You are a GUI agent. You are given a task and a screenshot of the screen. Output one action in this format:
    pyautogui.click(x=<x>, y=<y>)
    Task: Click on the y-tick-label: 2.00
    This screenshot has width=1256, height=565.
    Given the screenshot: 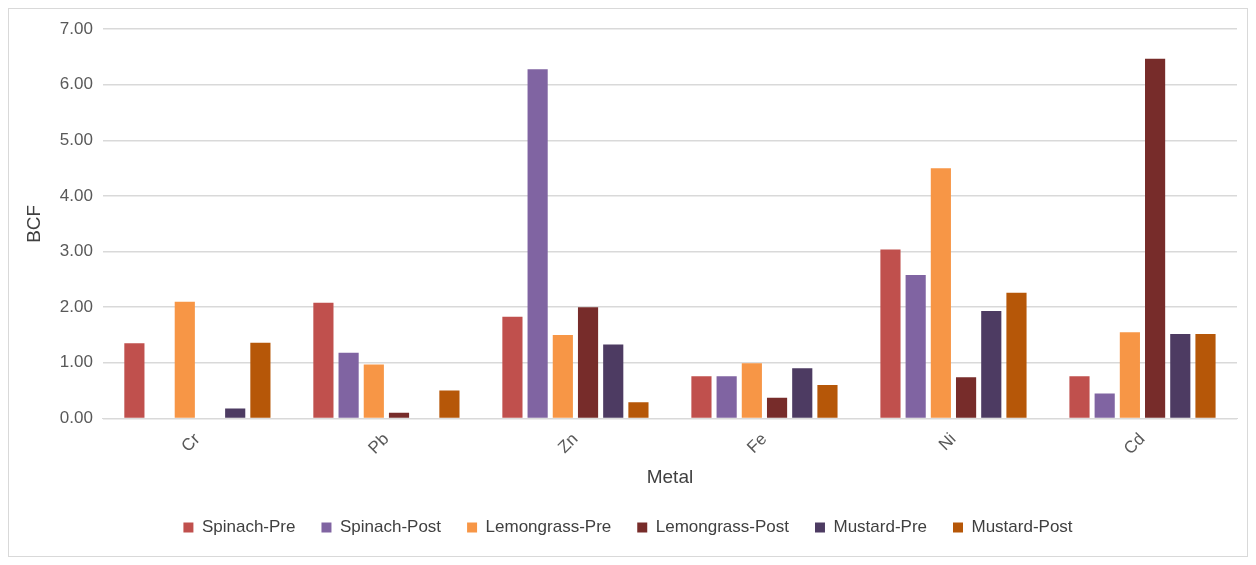 What is the action you would take?
    pyautogui.click(x=76, y=306)
    